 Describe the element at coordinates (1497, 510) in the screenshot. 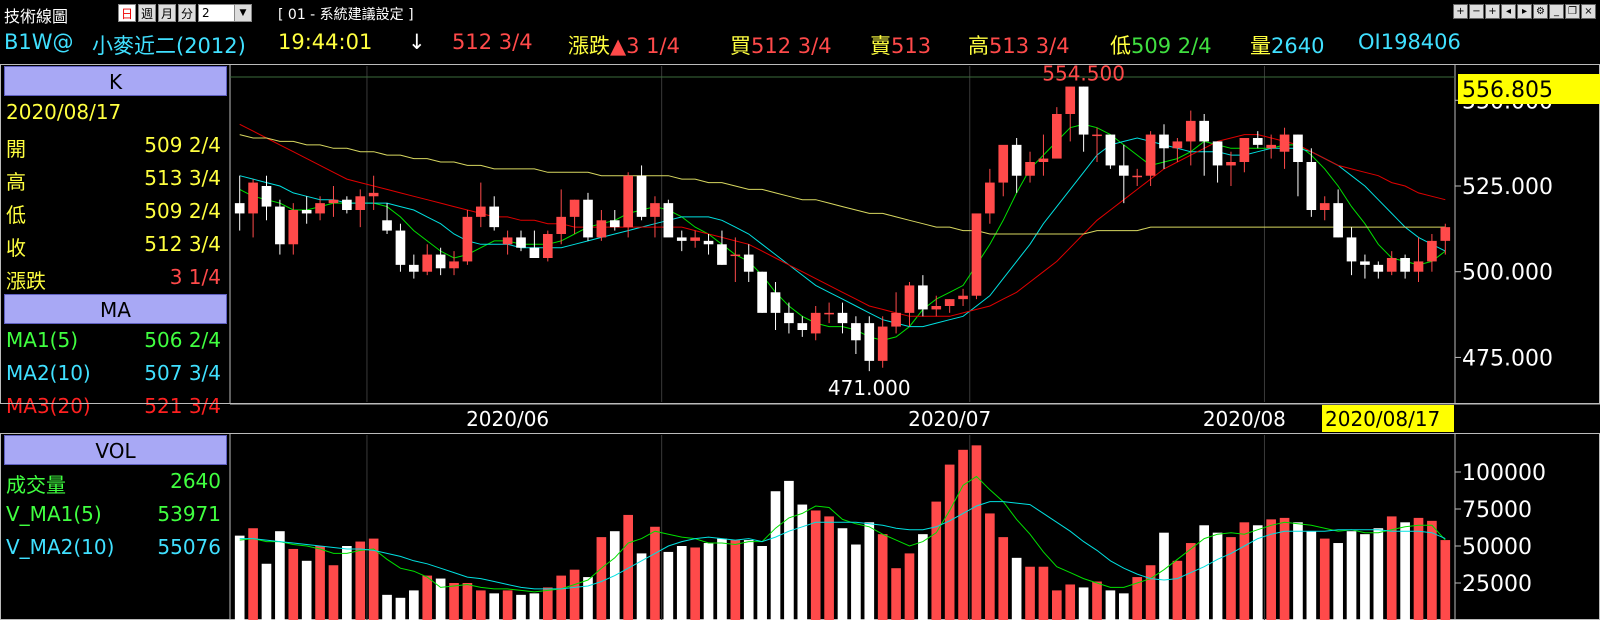

I see `volume-tick-label: 75000` at that location.